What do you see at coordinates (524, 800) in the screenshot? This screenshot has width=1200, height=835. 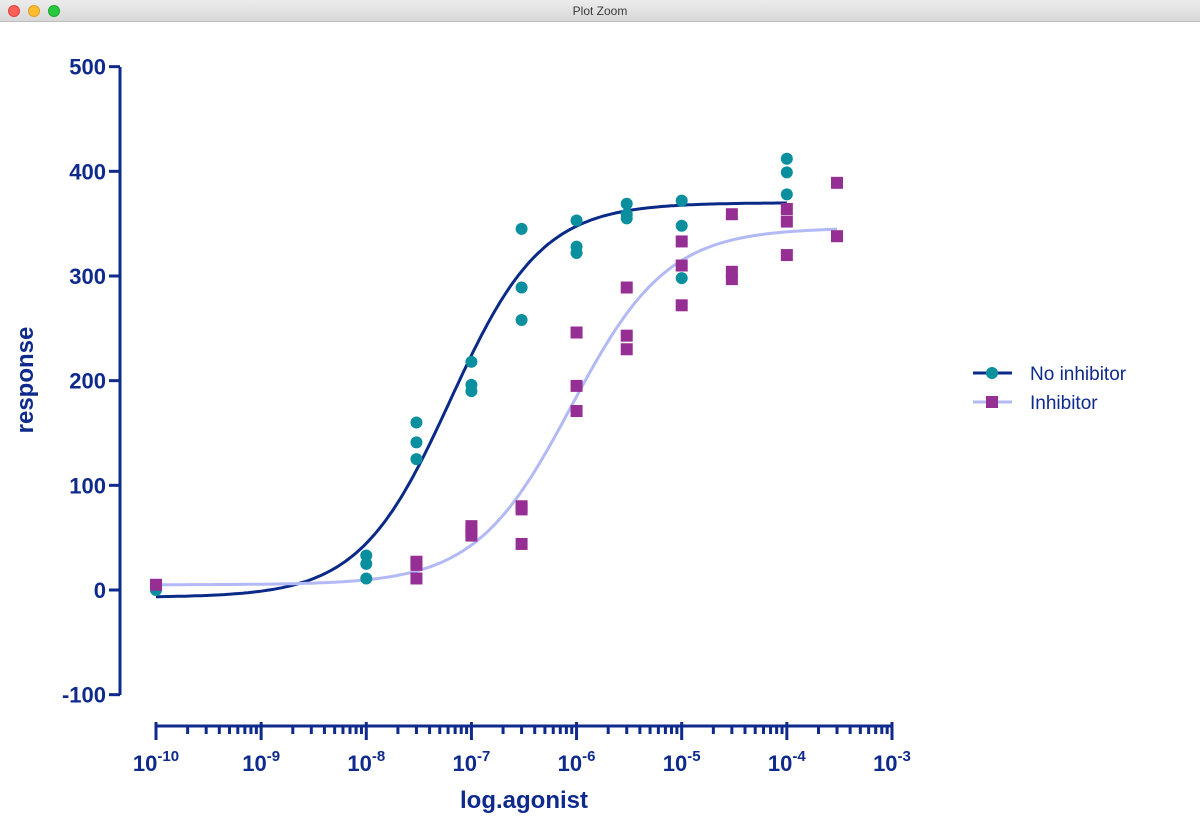 I see `x-axis-label: log.agonist` at bounding box center [524, 800].